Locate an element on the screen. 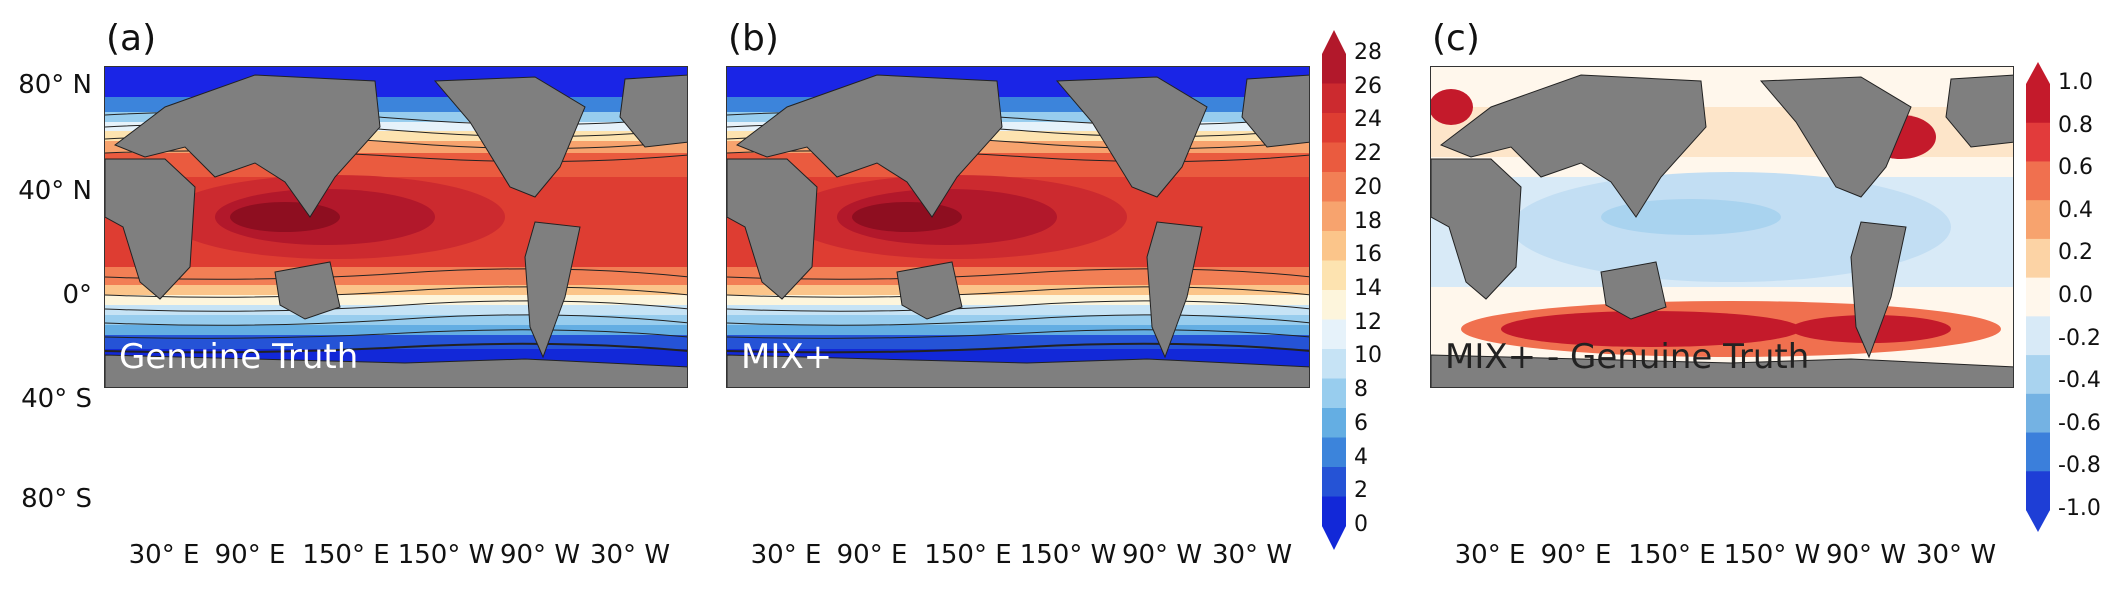 This screenshot has width=2114, height=589. colorbar-sst-label: 24 is located at coordinates (1368, 120).